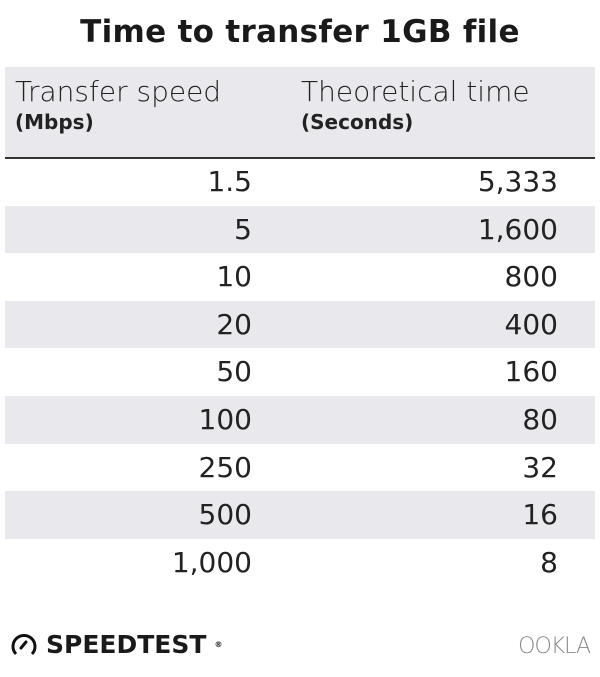  I want to click on cell-time: 1,600, so click(517, 229).